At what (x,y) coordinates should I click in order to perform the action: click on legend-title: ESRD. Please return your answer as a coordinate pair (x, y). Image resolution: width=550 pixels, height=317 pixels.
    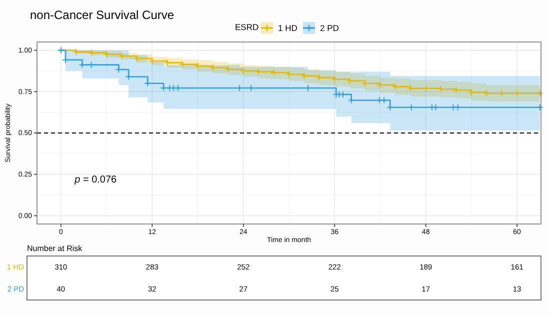
    Looking at the image, I should click on (247, 27).